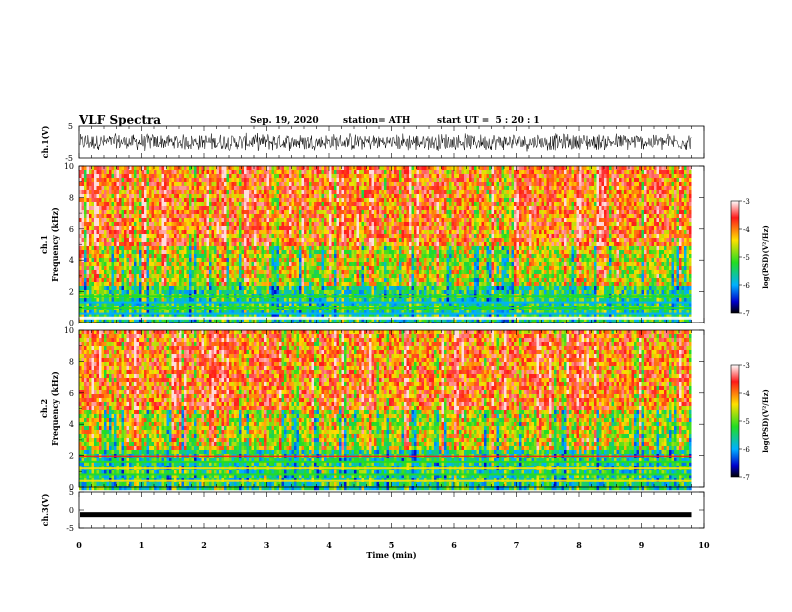 This screenshot has height=612, width=792. I want to click on ch2-spectrogram-colorbar-tick-label: -4, so click(746, 394).